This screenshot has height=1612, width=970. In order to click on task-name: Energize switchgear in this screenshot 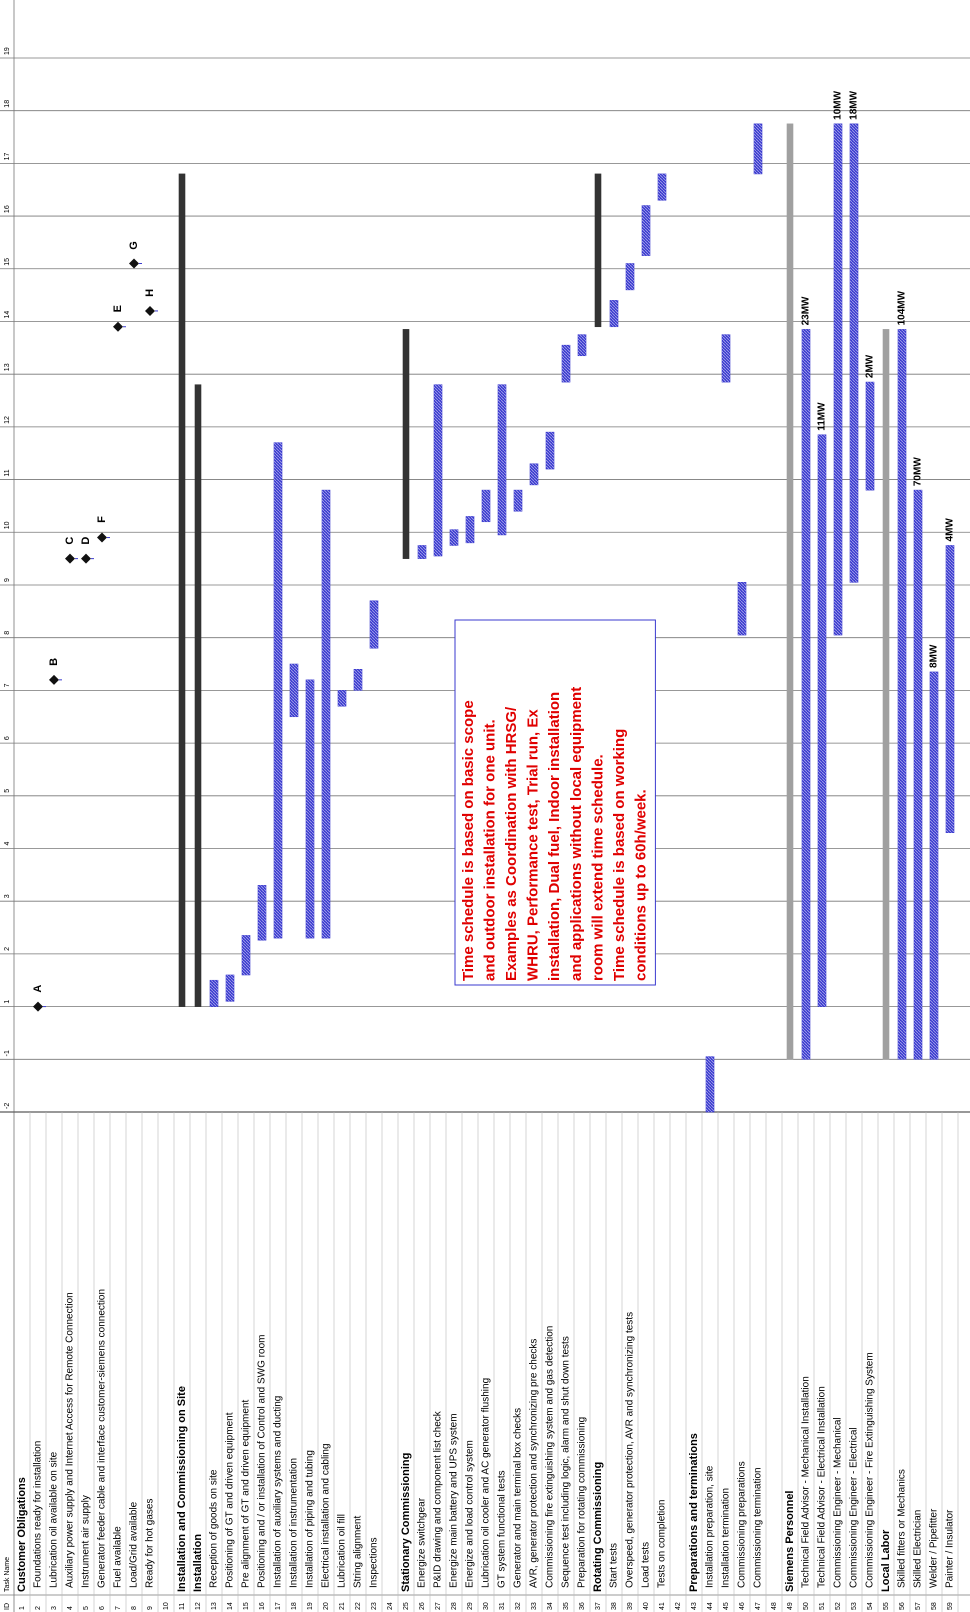, I will do `click(422, 1542)`.